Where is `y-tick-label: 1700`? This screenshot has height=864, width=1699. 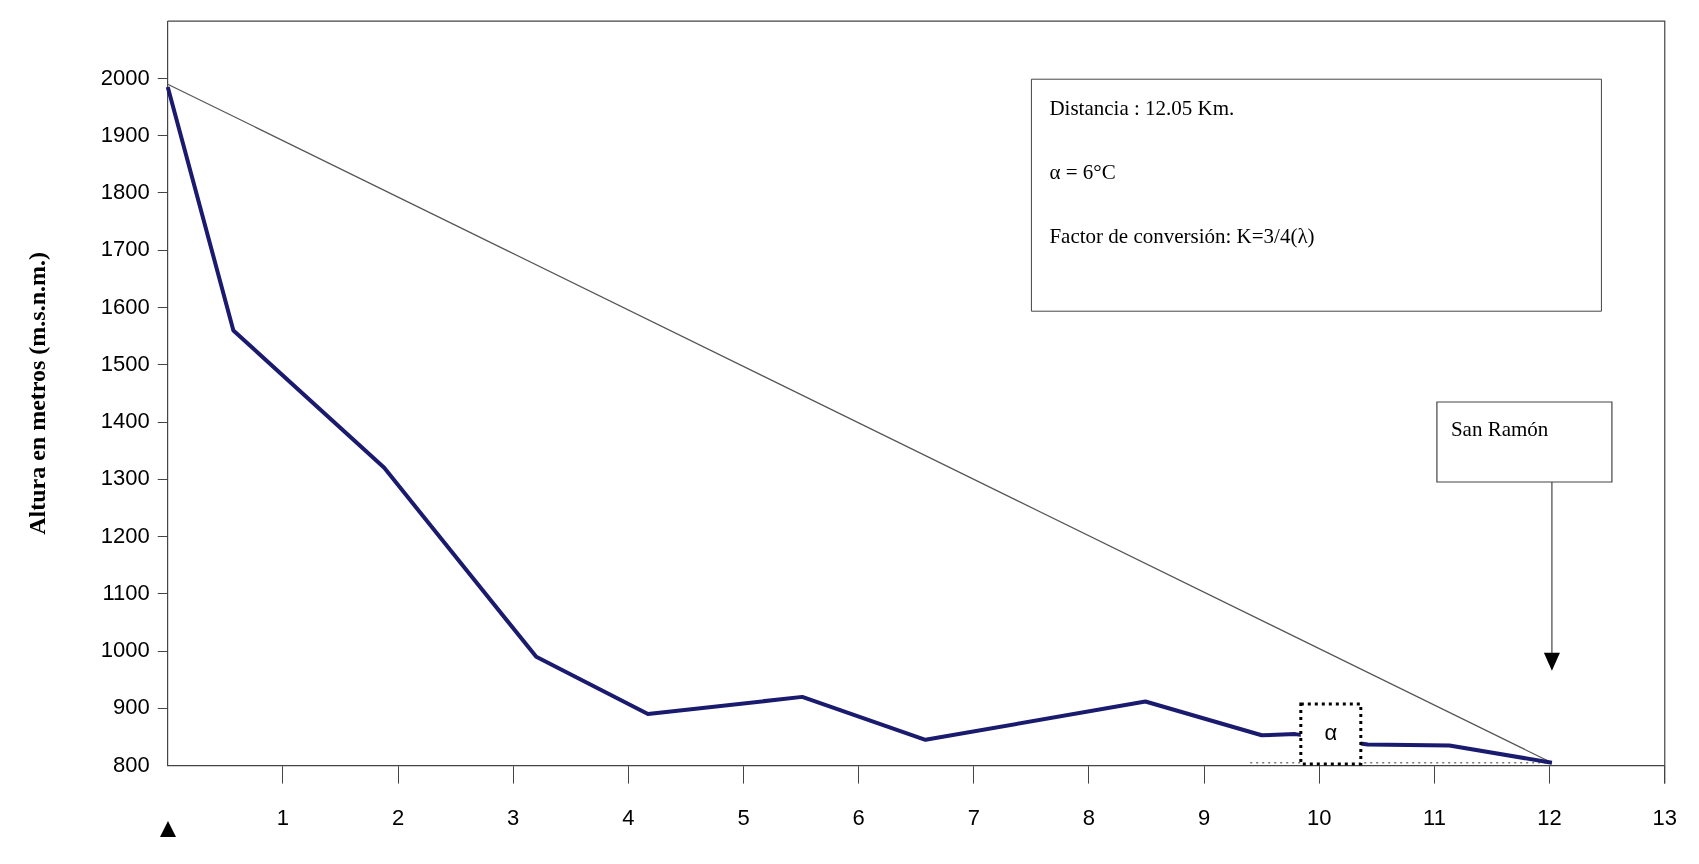
y-tick-label: 1700 is located at coordinates (125, 249).